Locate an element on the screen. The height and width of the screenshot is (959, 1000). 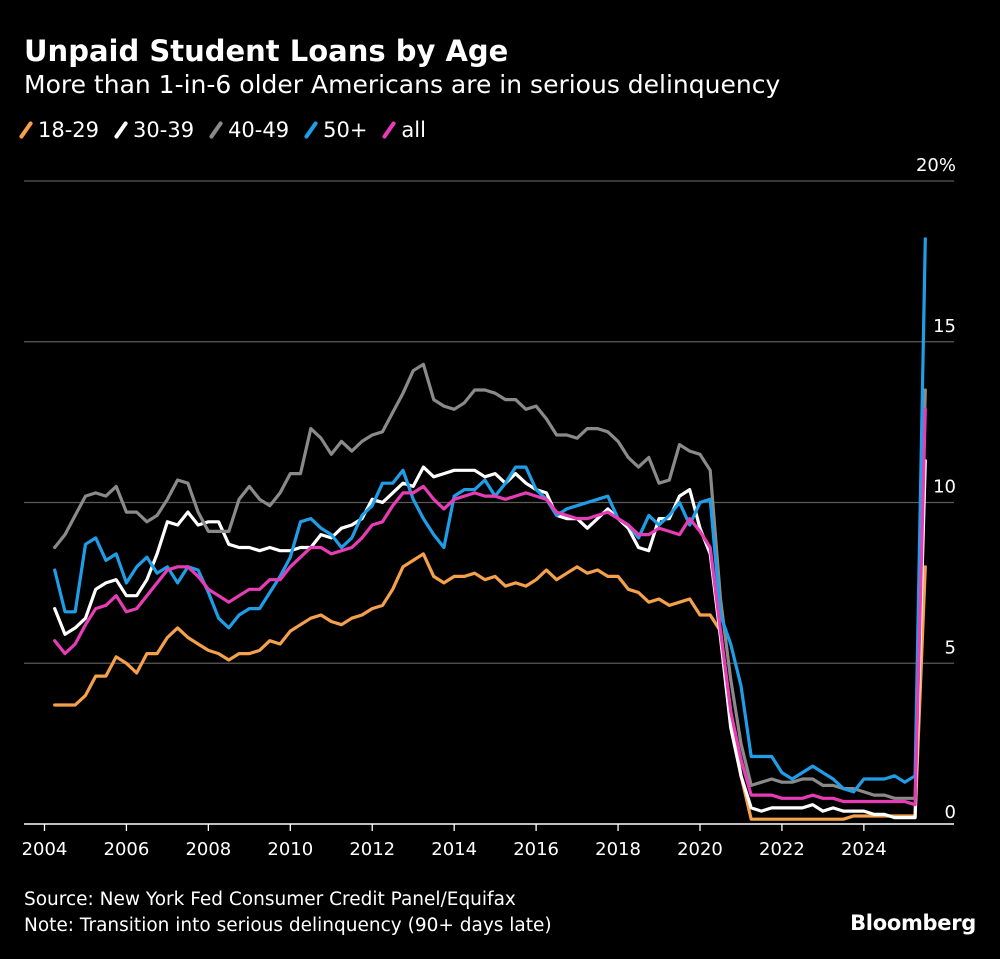
legend-item-30-39: 30-39 is located at coordinates (154, 130).